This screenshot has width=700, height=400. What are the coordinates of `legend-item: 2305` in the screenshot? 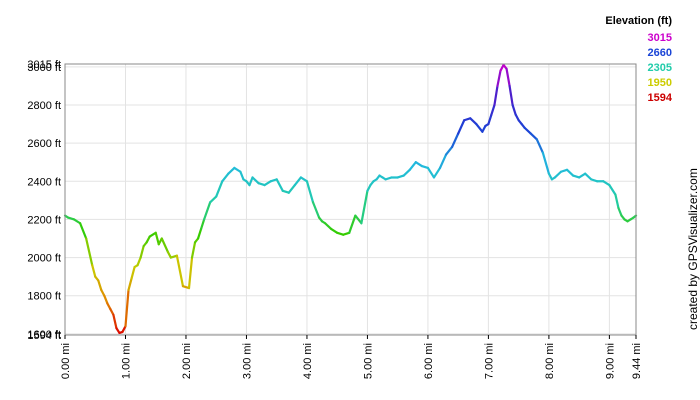 It's located at (660, 68).